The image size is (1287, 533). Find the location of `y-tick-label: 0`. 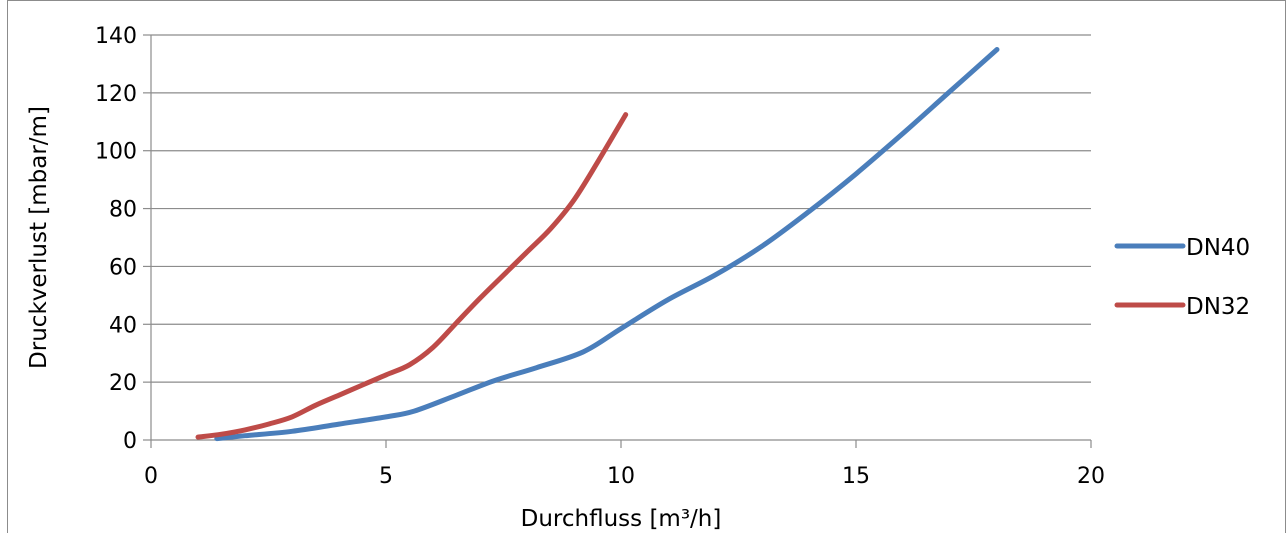

y-tick-label: 0 is located at coordinates (130, 441).